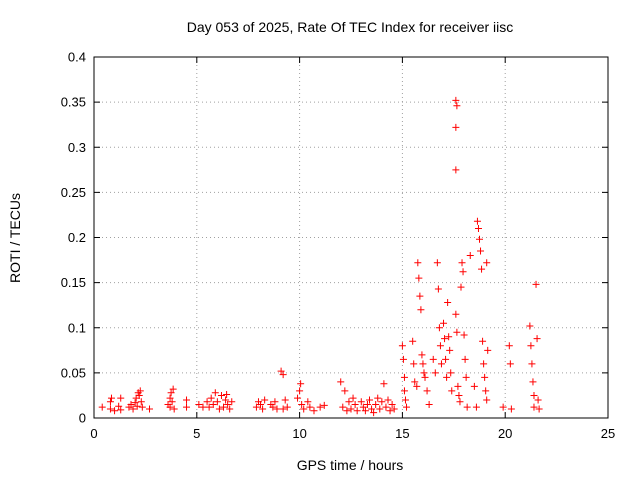 This screenshot has height=480, width=640. I want to click on y-tick-label: 0.2, so click(77, 237).